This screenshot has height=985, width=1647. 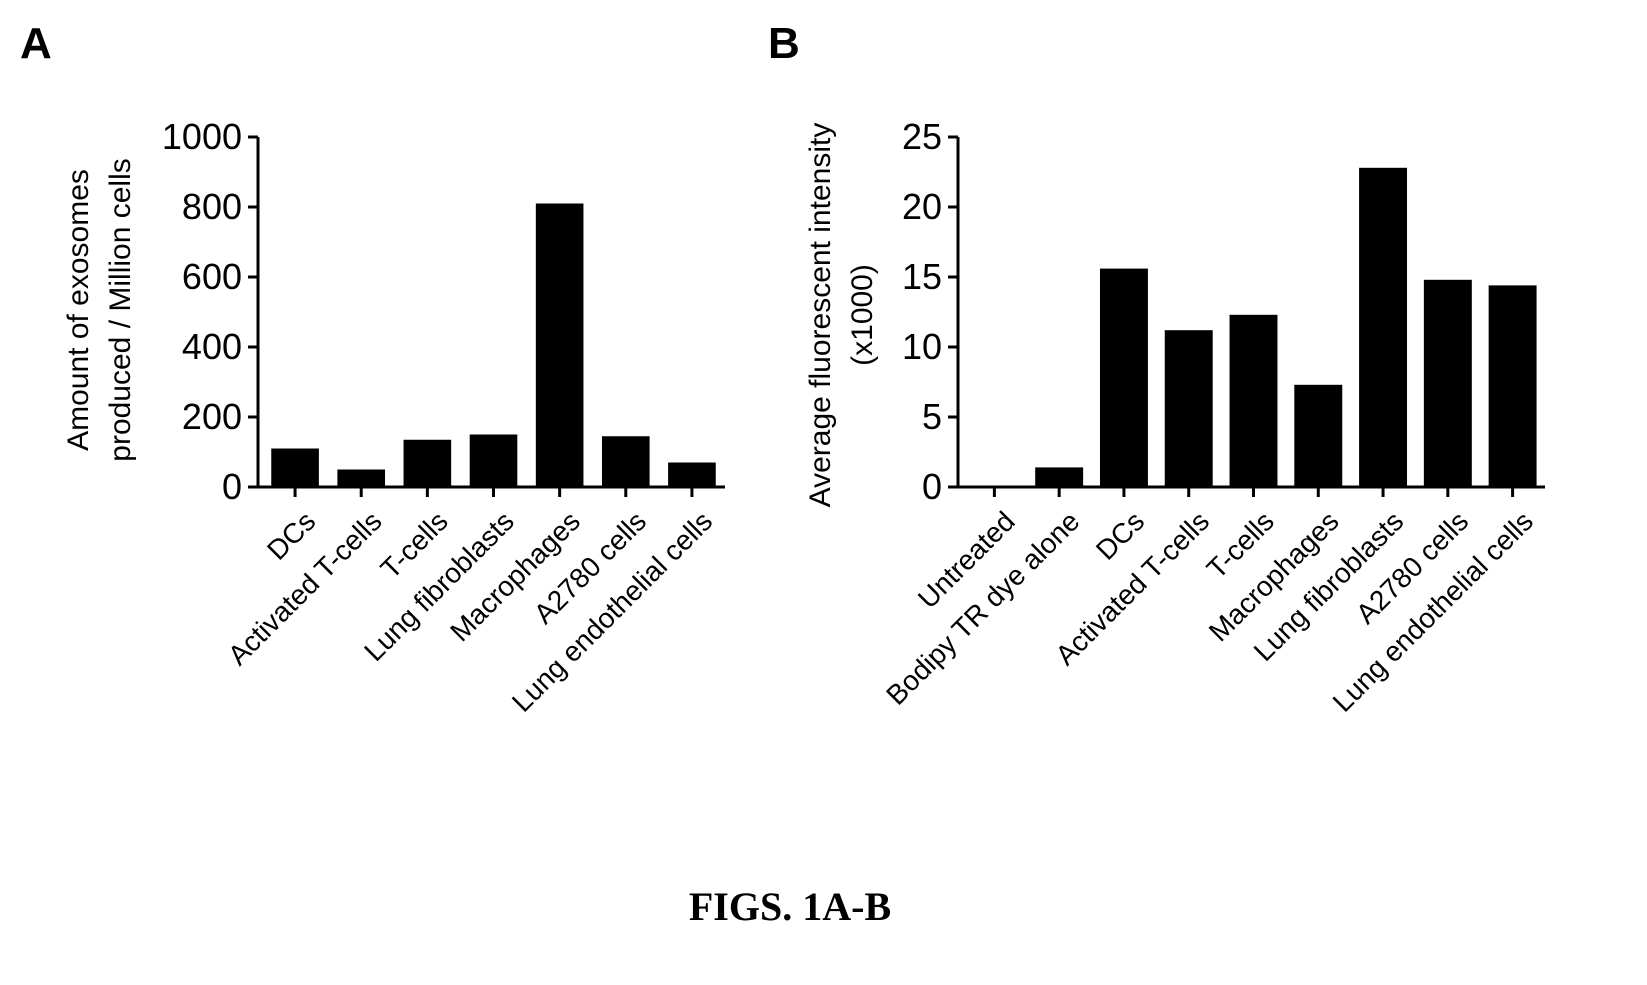 What do you see at coordinates (36, 43) in the screenshot?
I see `panel-a-label: A` at bounding box center [36, 43].